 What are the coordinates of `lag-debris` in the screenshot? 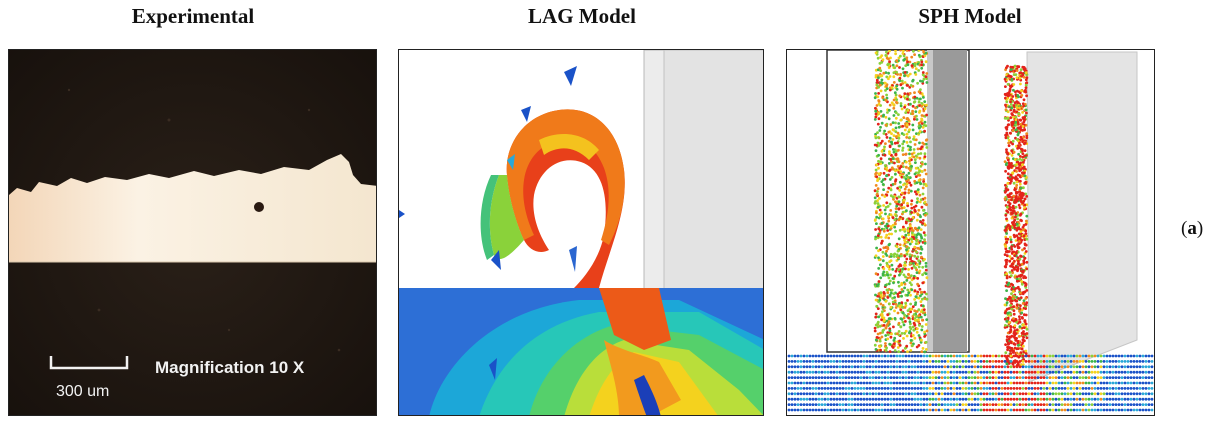 It's located at (570, 76).